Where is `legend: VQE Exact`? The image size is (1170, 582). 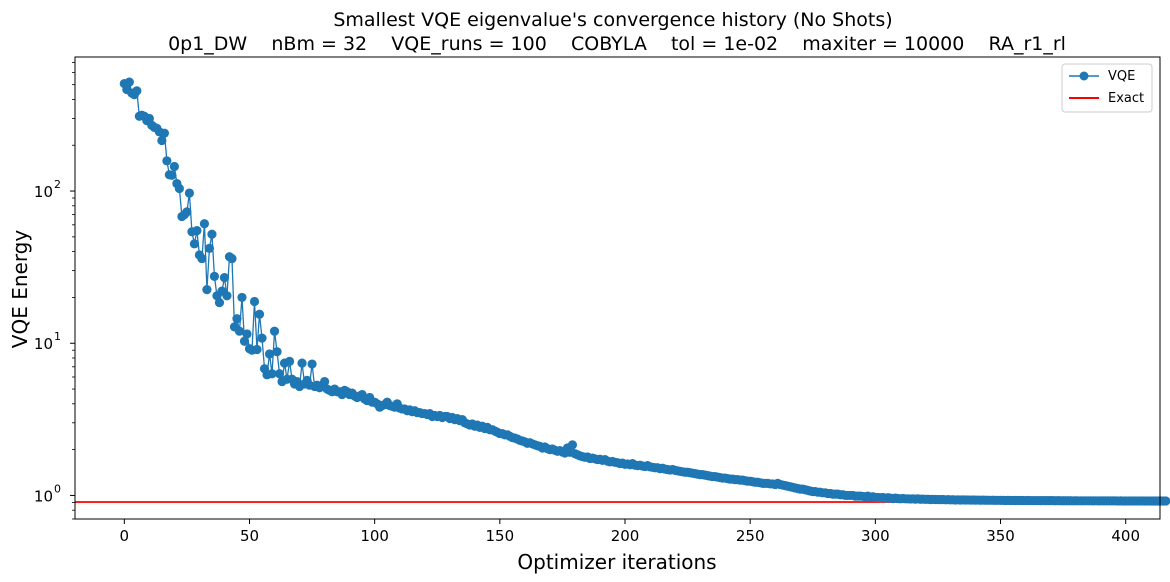
legend: VQE Exact is located at coordinates (1107, 88).